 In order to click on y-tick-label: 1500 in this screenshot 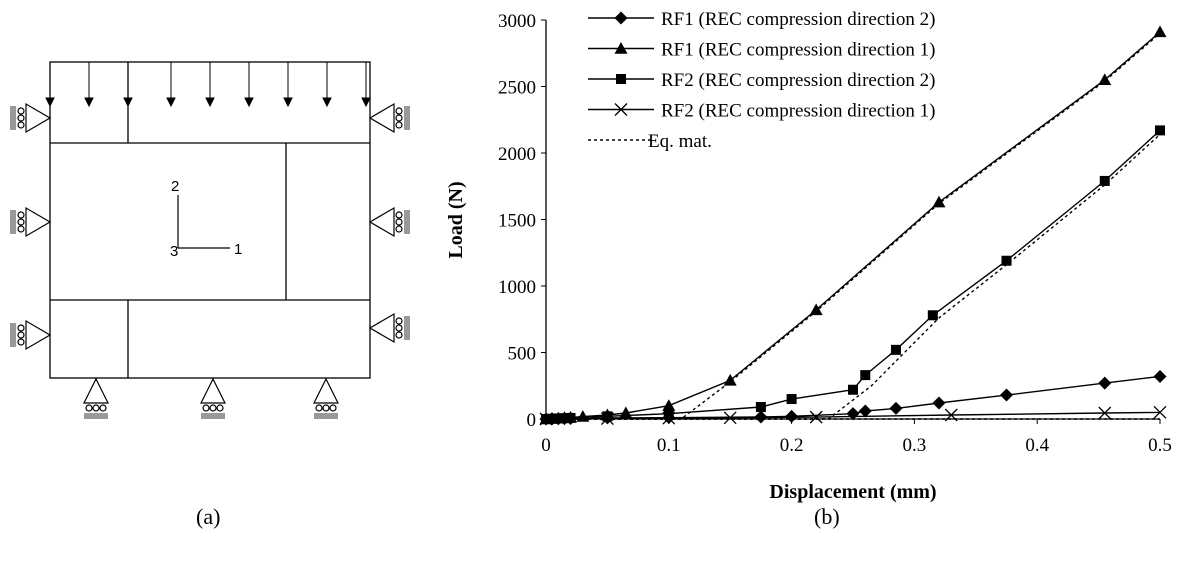, I will do `click(517, 221)`.